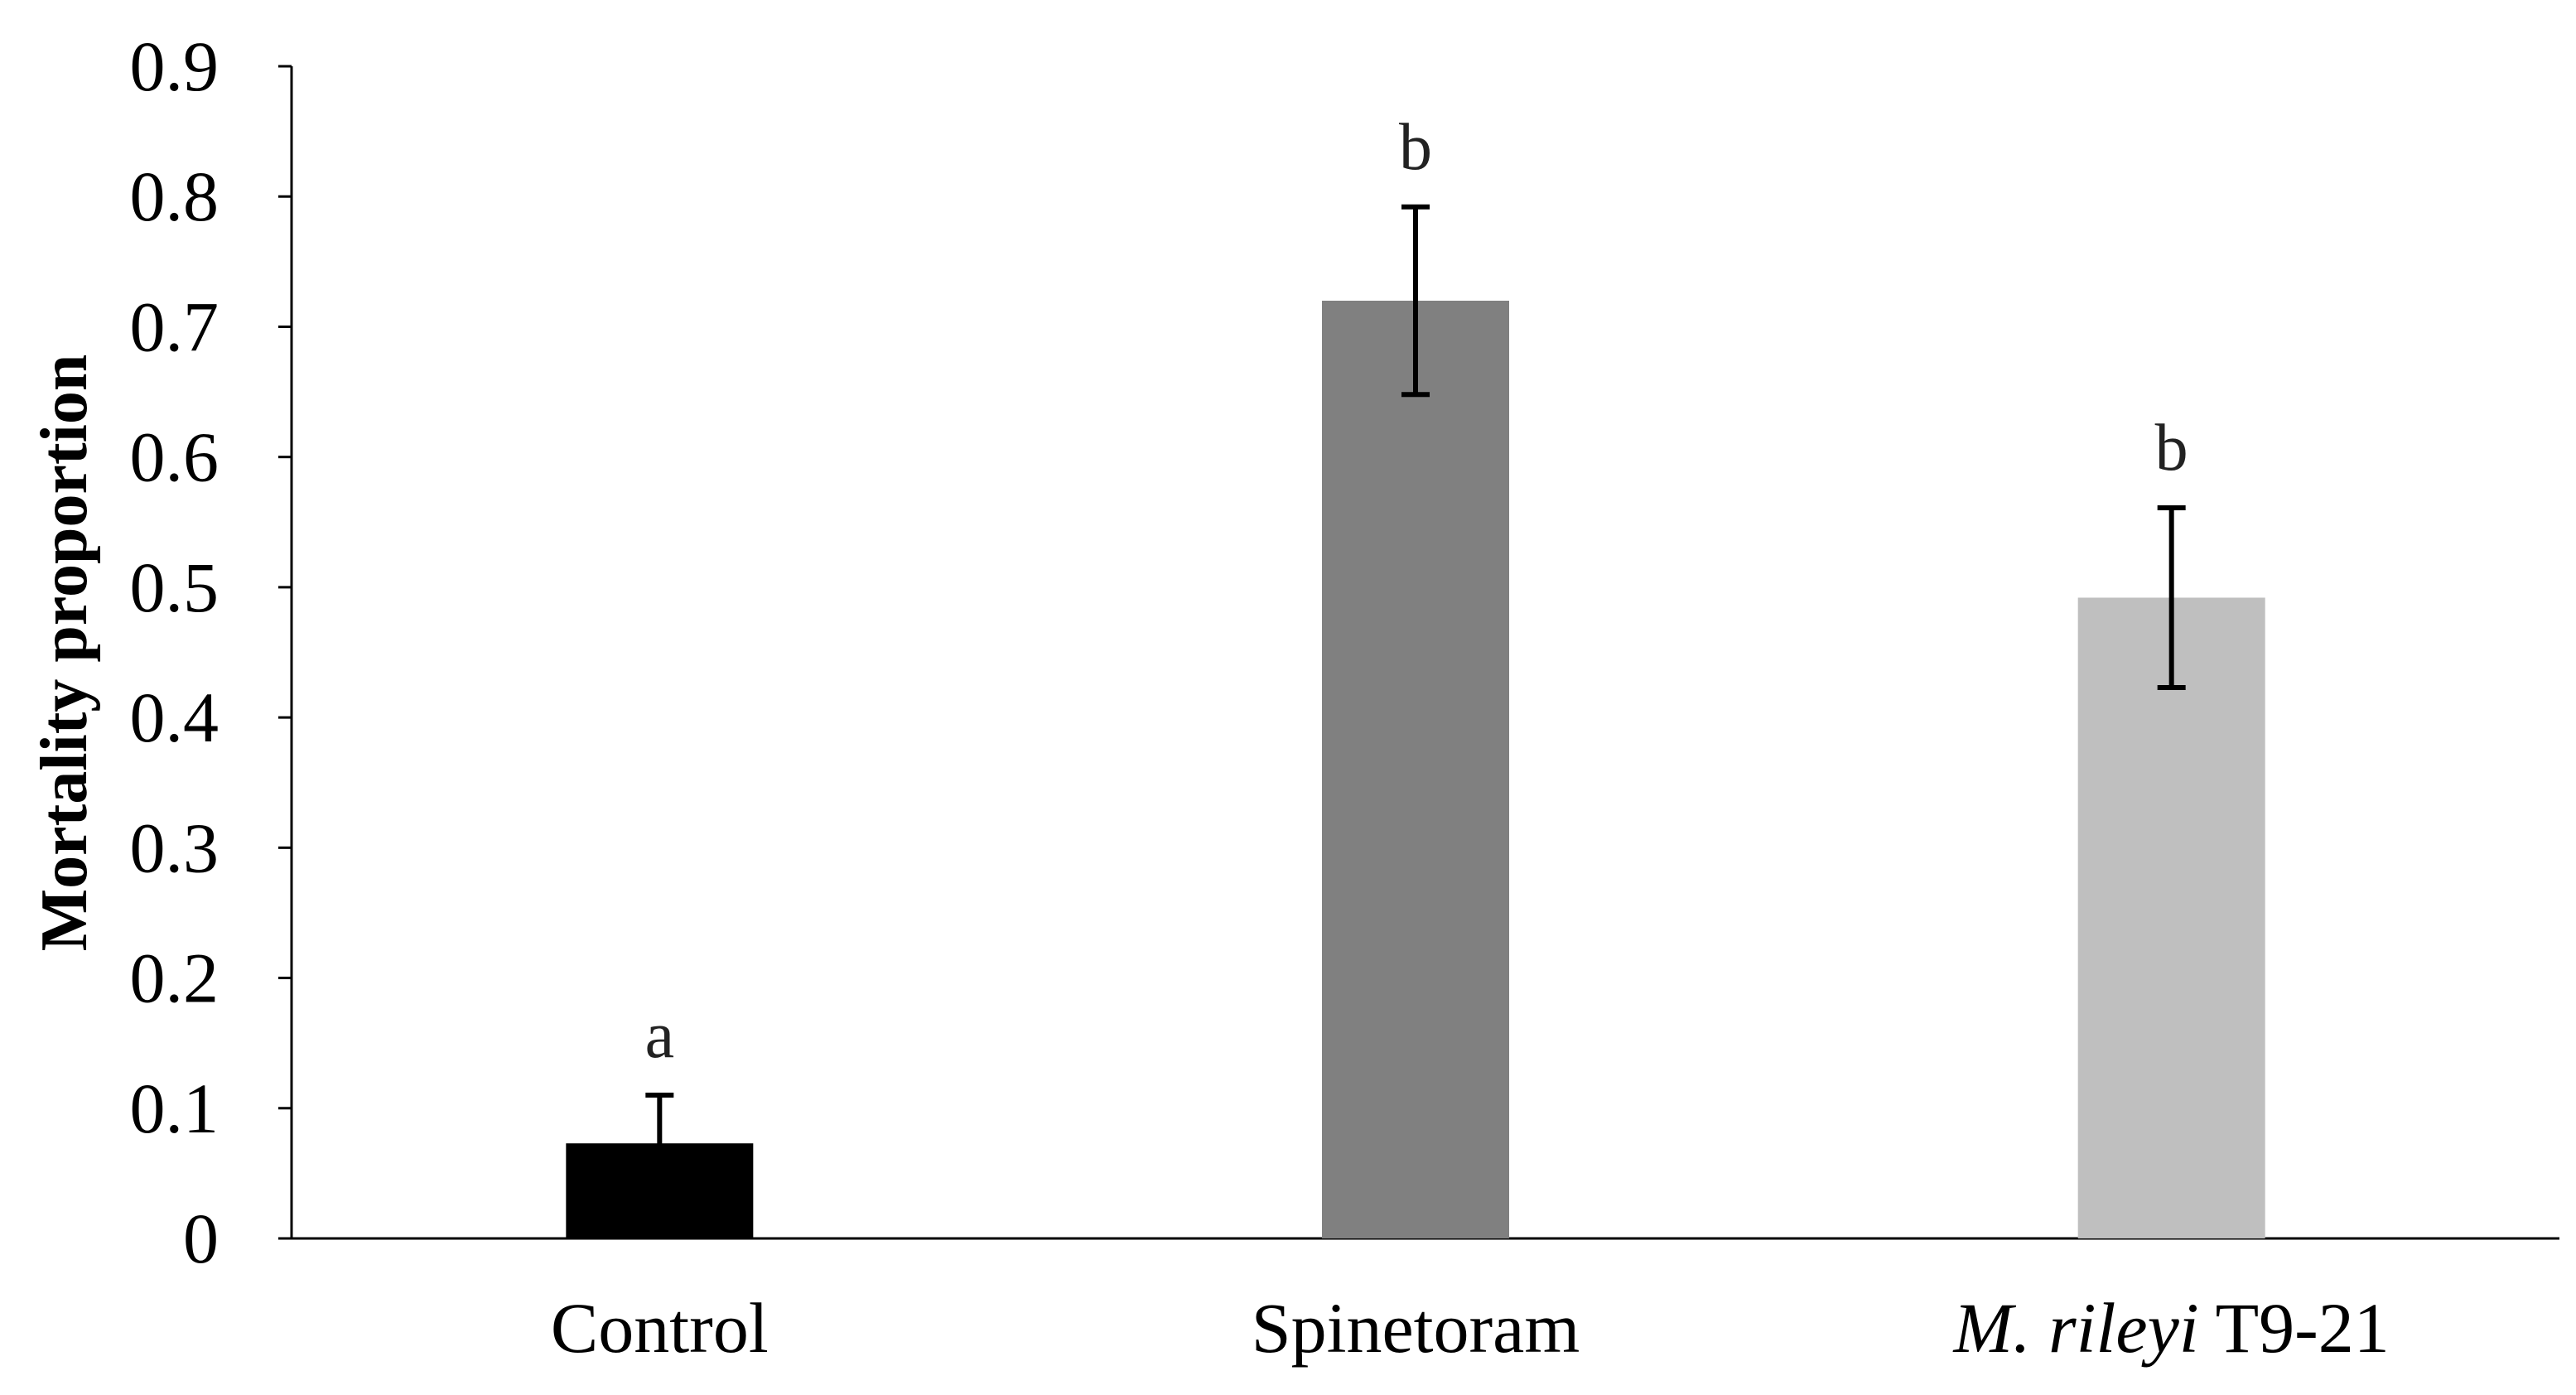 The image size is (2576, 1395). I want to click on x-tick-label-text: Spinetoram, so click(1416, 1328).